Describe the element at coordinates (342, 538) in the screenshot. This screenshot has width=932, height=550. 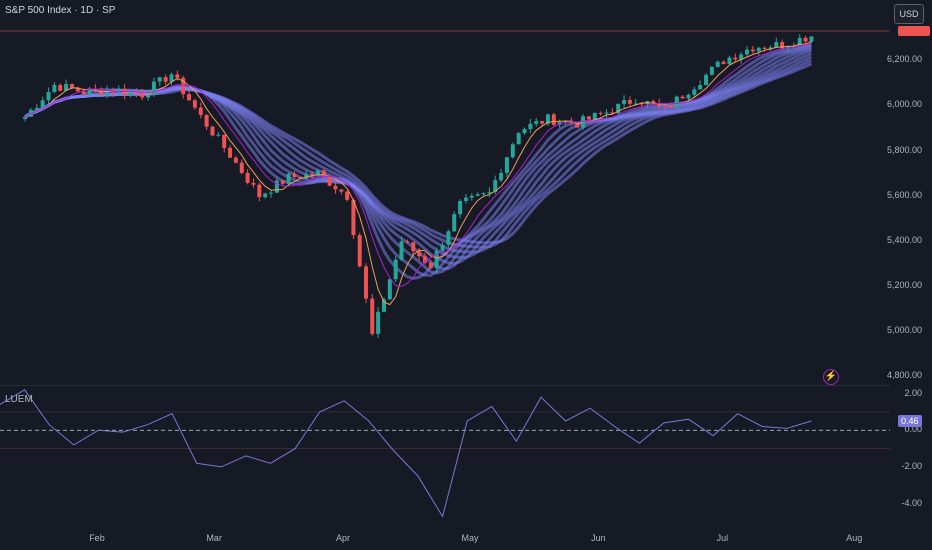
I see `x-tick-label: Apr` at that location.